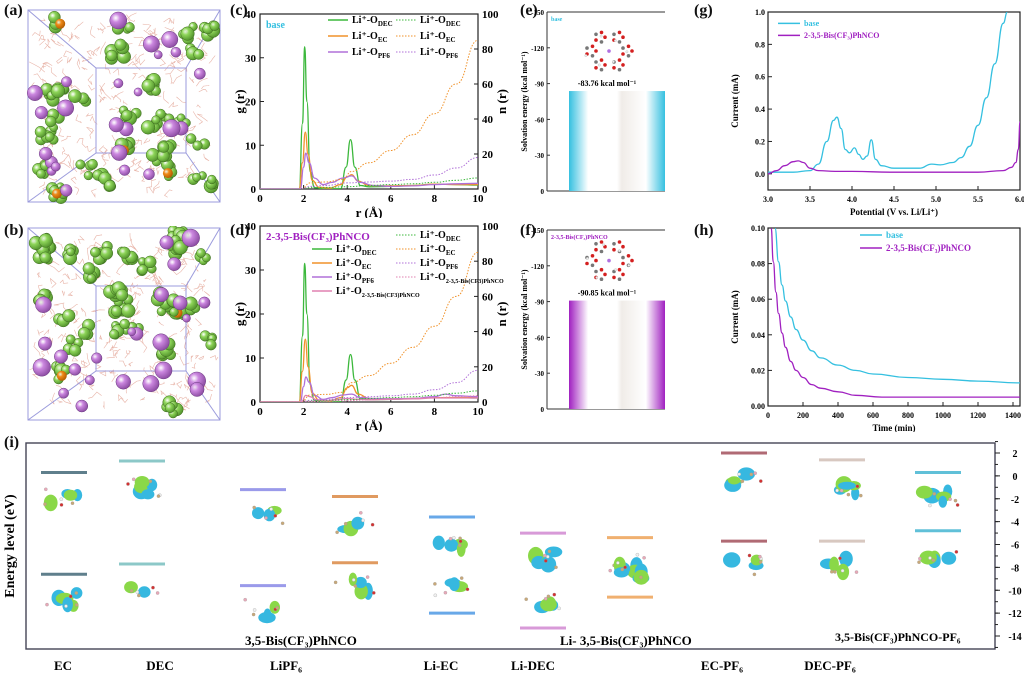 Image resolution: width=1024 pixels, height=676 pixels. I want to click on x-tick-label: 4.5, so click(894, 199).